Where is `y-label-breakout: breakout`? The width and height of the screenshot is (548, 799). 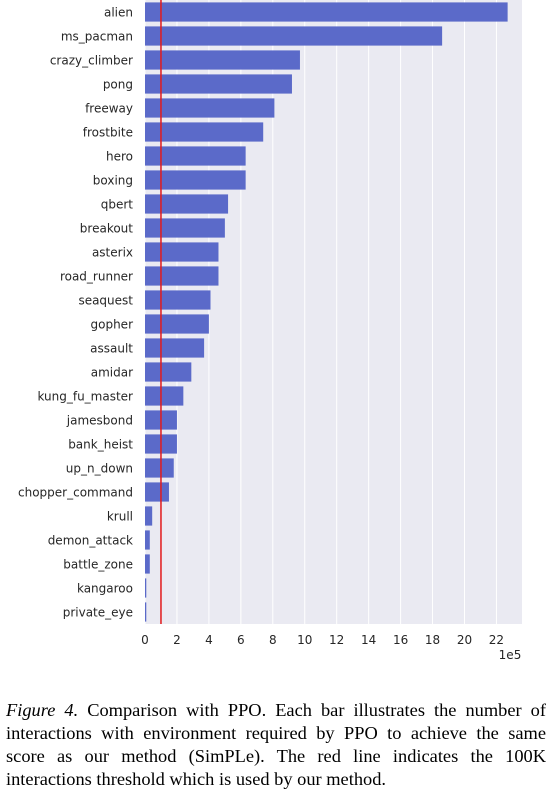 y-label-breakout: breakout is located at coordinates (106, 229).